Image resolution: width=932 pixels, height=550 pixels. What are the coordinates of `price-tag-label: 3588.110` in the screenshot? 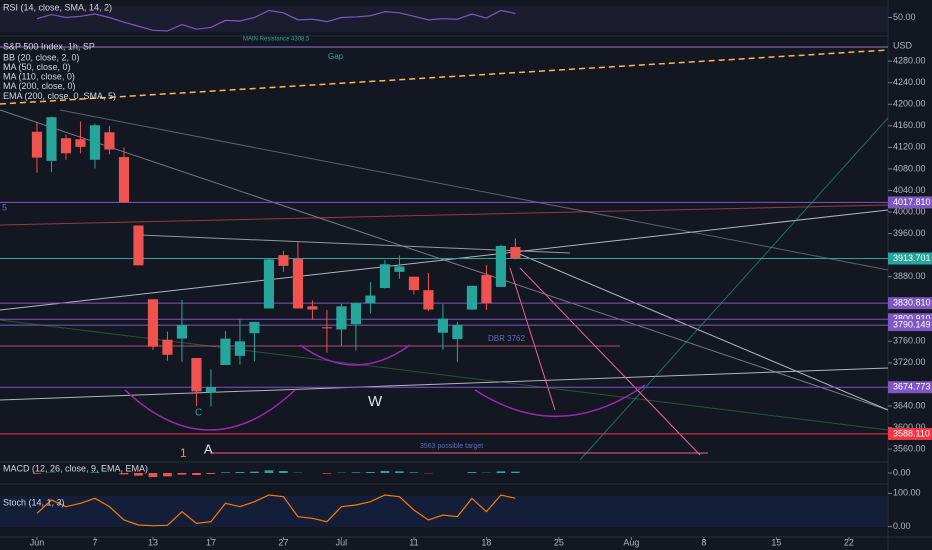 It's located at (911, 433).